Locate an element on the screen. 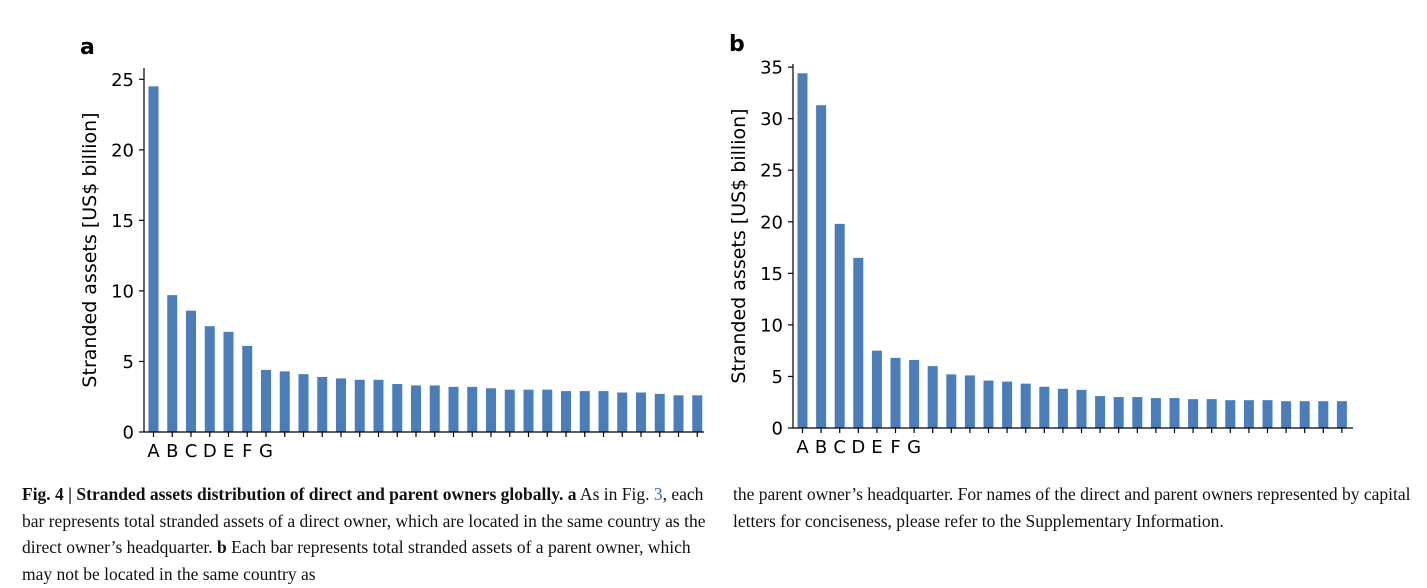 The height and width of the screenshot is (588, 1427). y-tick-label-b-25: 25 is located at coordinates (771, 171).